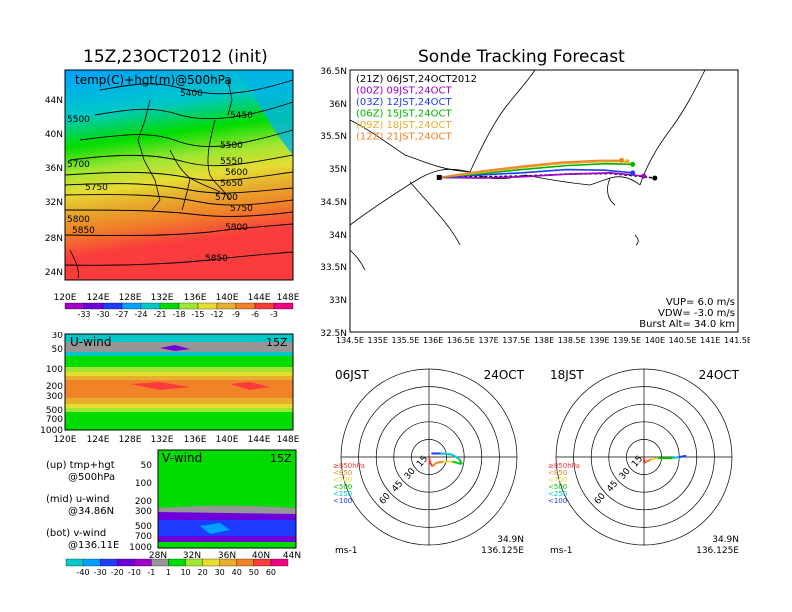  What do you see at coordinates (277, 342) in the screenshot?
I see `u-wind-time: 15Z` at bounding box center [277, 342].